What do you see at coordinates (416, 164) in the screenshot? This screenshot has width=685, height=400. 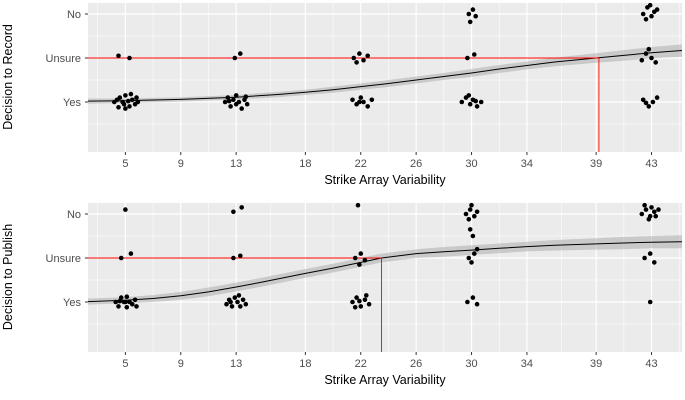 I see `x-tick-label: 26` at bounding box center [416, 164].